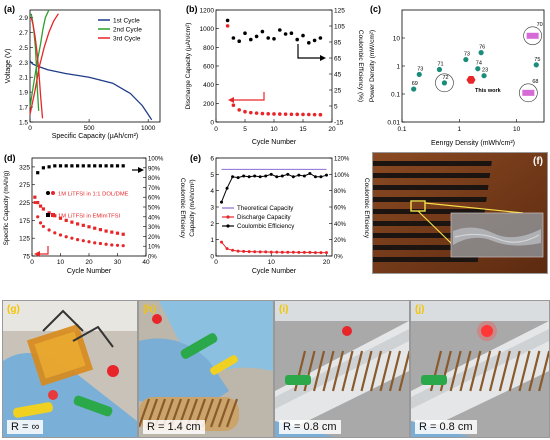 Image resolution: width=550 pixels, height=440 pixels. What do you see at coordinates (154, 238) in the screenshot?
I see `y2-tick-label: 20%` at bounding box center [154, 238].